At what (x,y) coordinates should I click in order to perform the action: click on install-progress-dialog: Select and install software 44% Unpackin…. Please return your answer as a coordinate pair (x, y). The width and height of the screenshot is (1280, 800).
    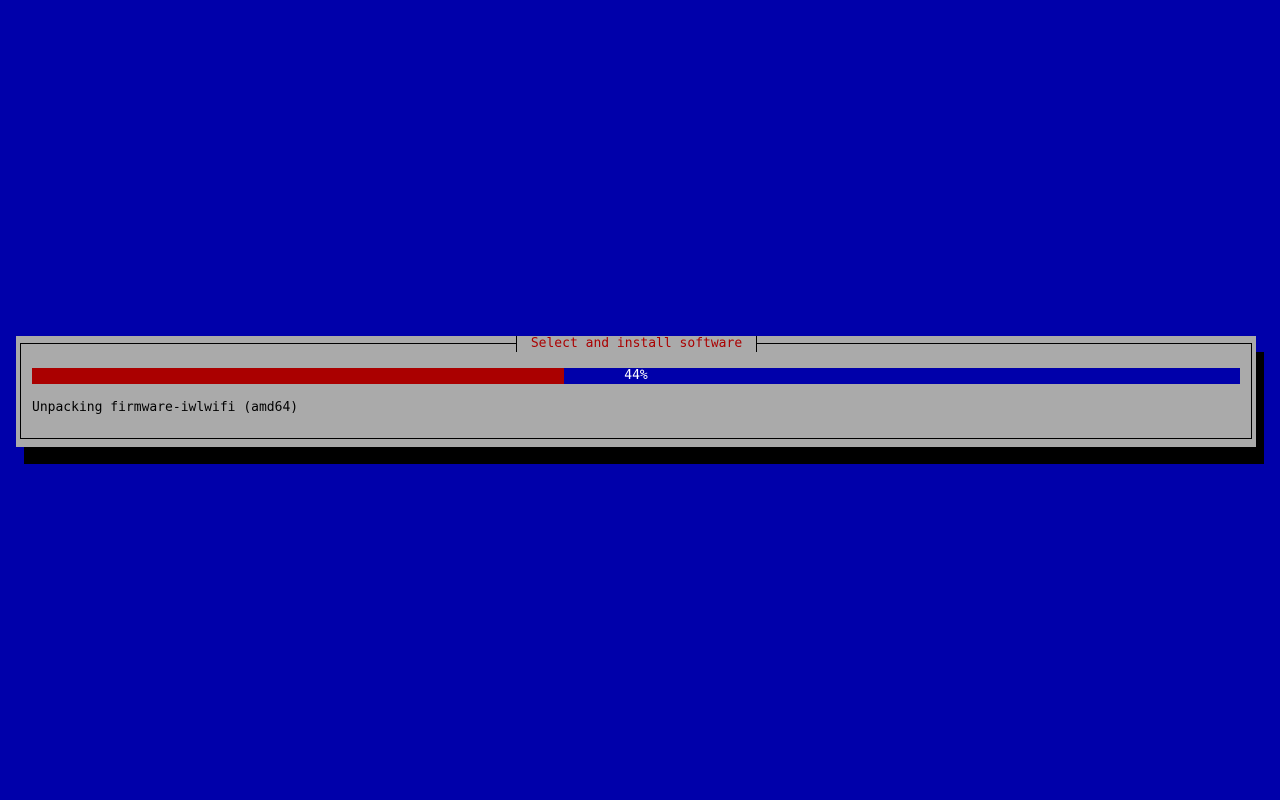
    Looking at the image, I should click on (636, 391).